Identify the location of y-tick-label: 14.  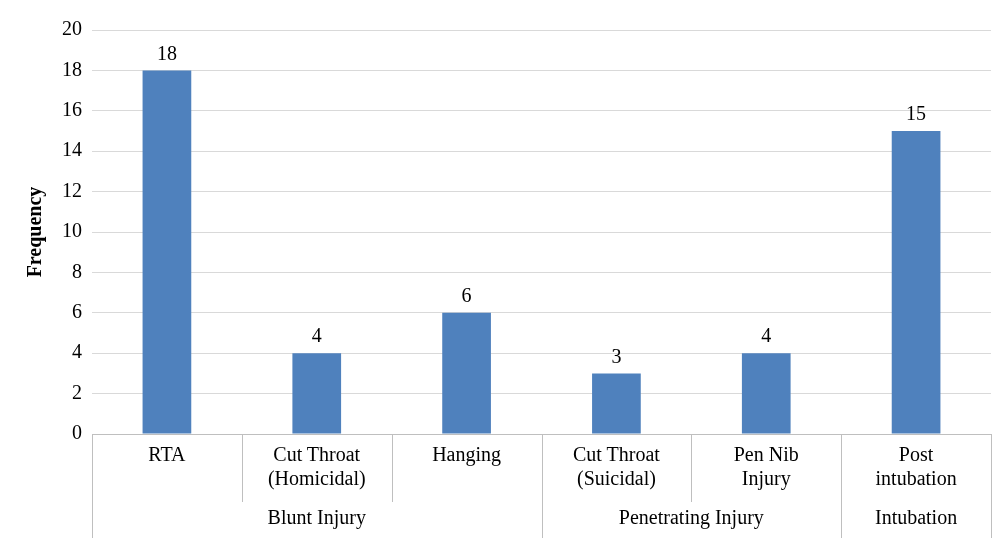
(72, 149).